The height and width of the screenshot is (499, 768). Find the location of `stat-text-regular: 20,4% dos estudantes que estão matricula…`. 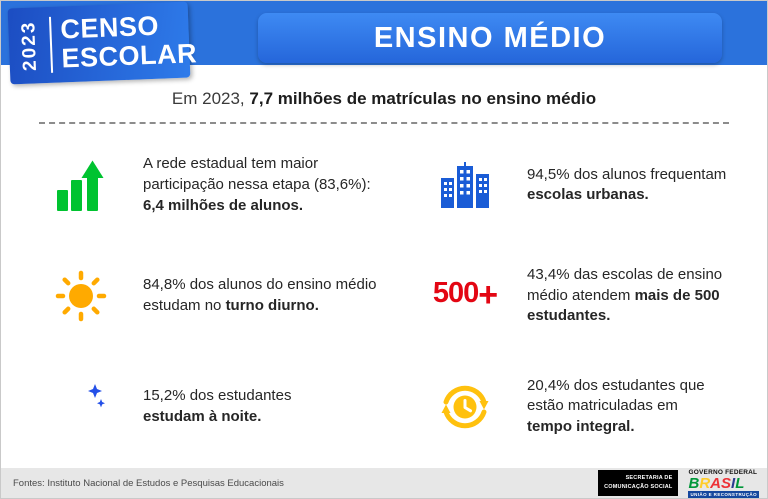

stat-text-regular: 20,4% dos estudantes que estão matricula… is located at coordinates (616, 395).